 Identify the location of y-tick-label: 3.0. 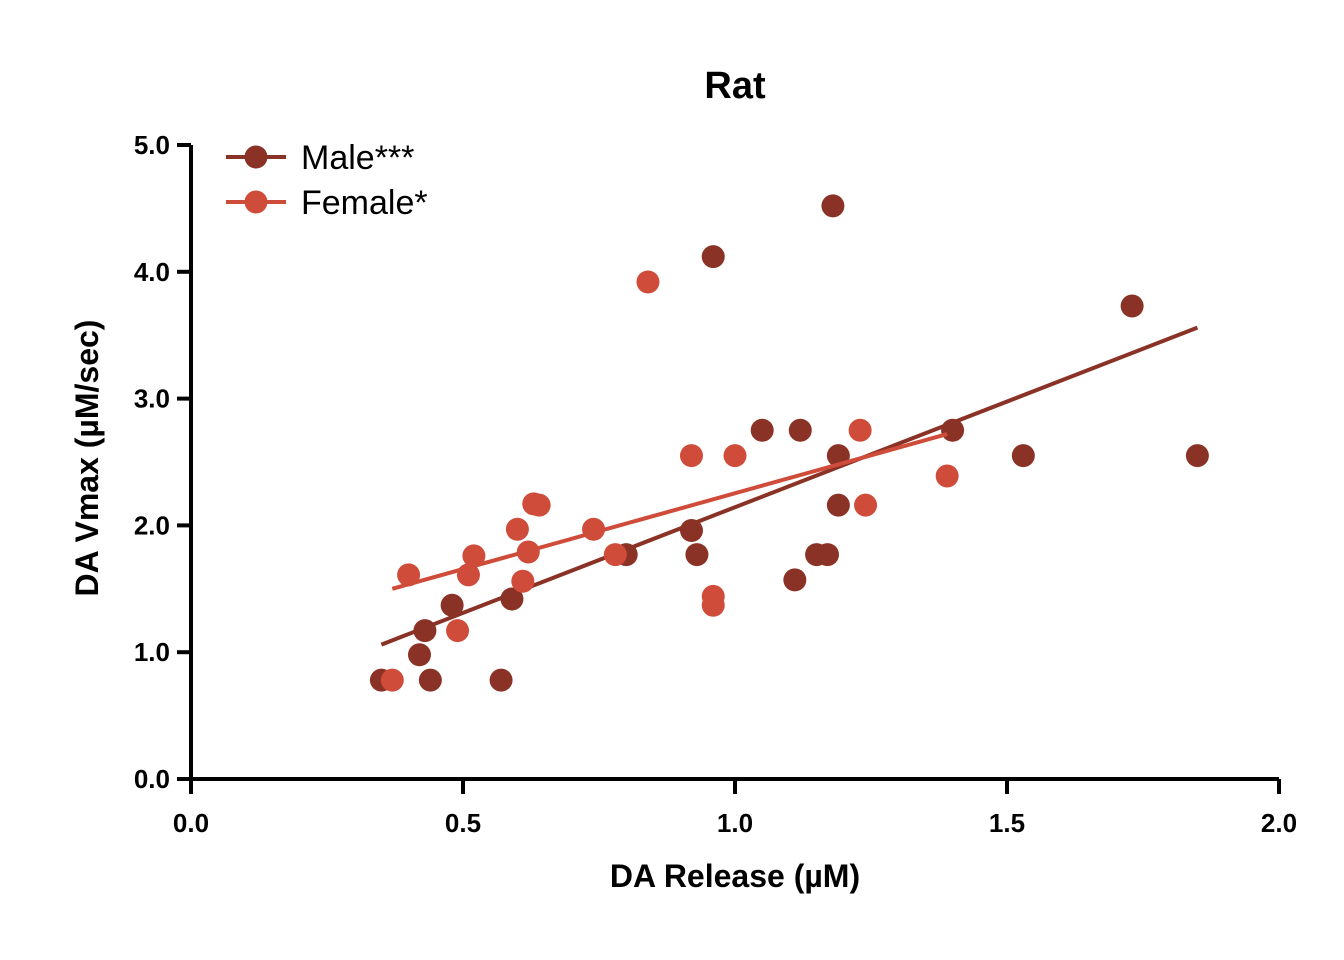
(152, 399).